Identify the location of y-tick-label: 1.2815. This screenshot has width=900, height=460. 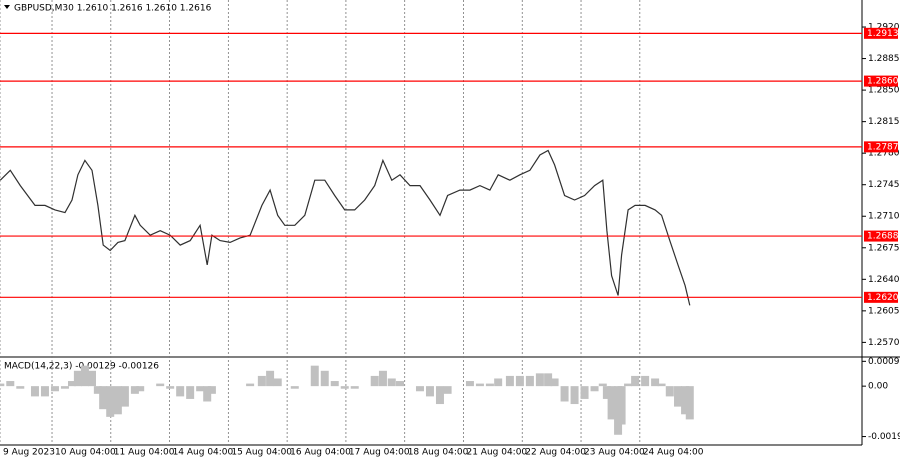
(884, 122).